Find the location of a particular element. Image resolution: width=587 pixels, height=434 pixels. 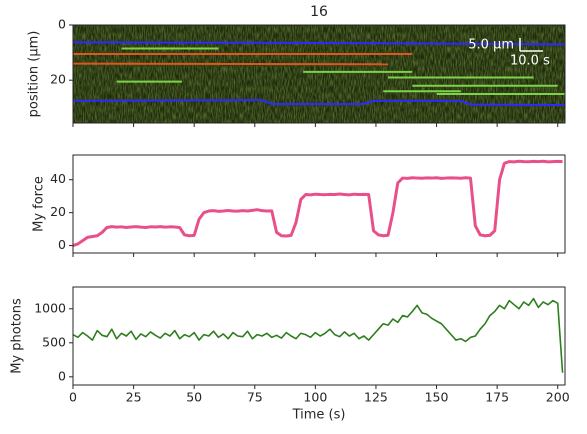

line is located at coordinates (318, 335).